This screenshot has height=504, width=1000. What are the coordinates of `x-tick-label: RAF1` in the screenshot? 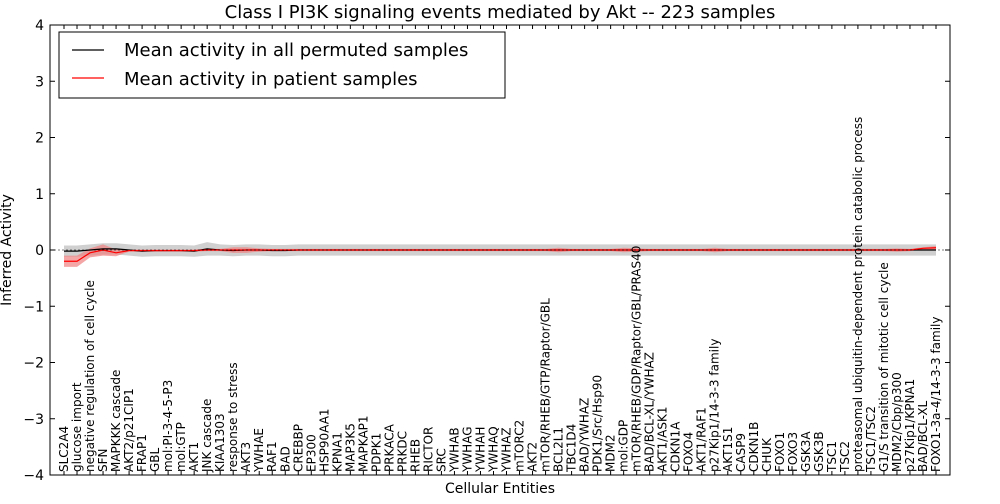 It's located at (272, 456).